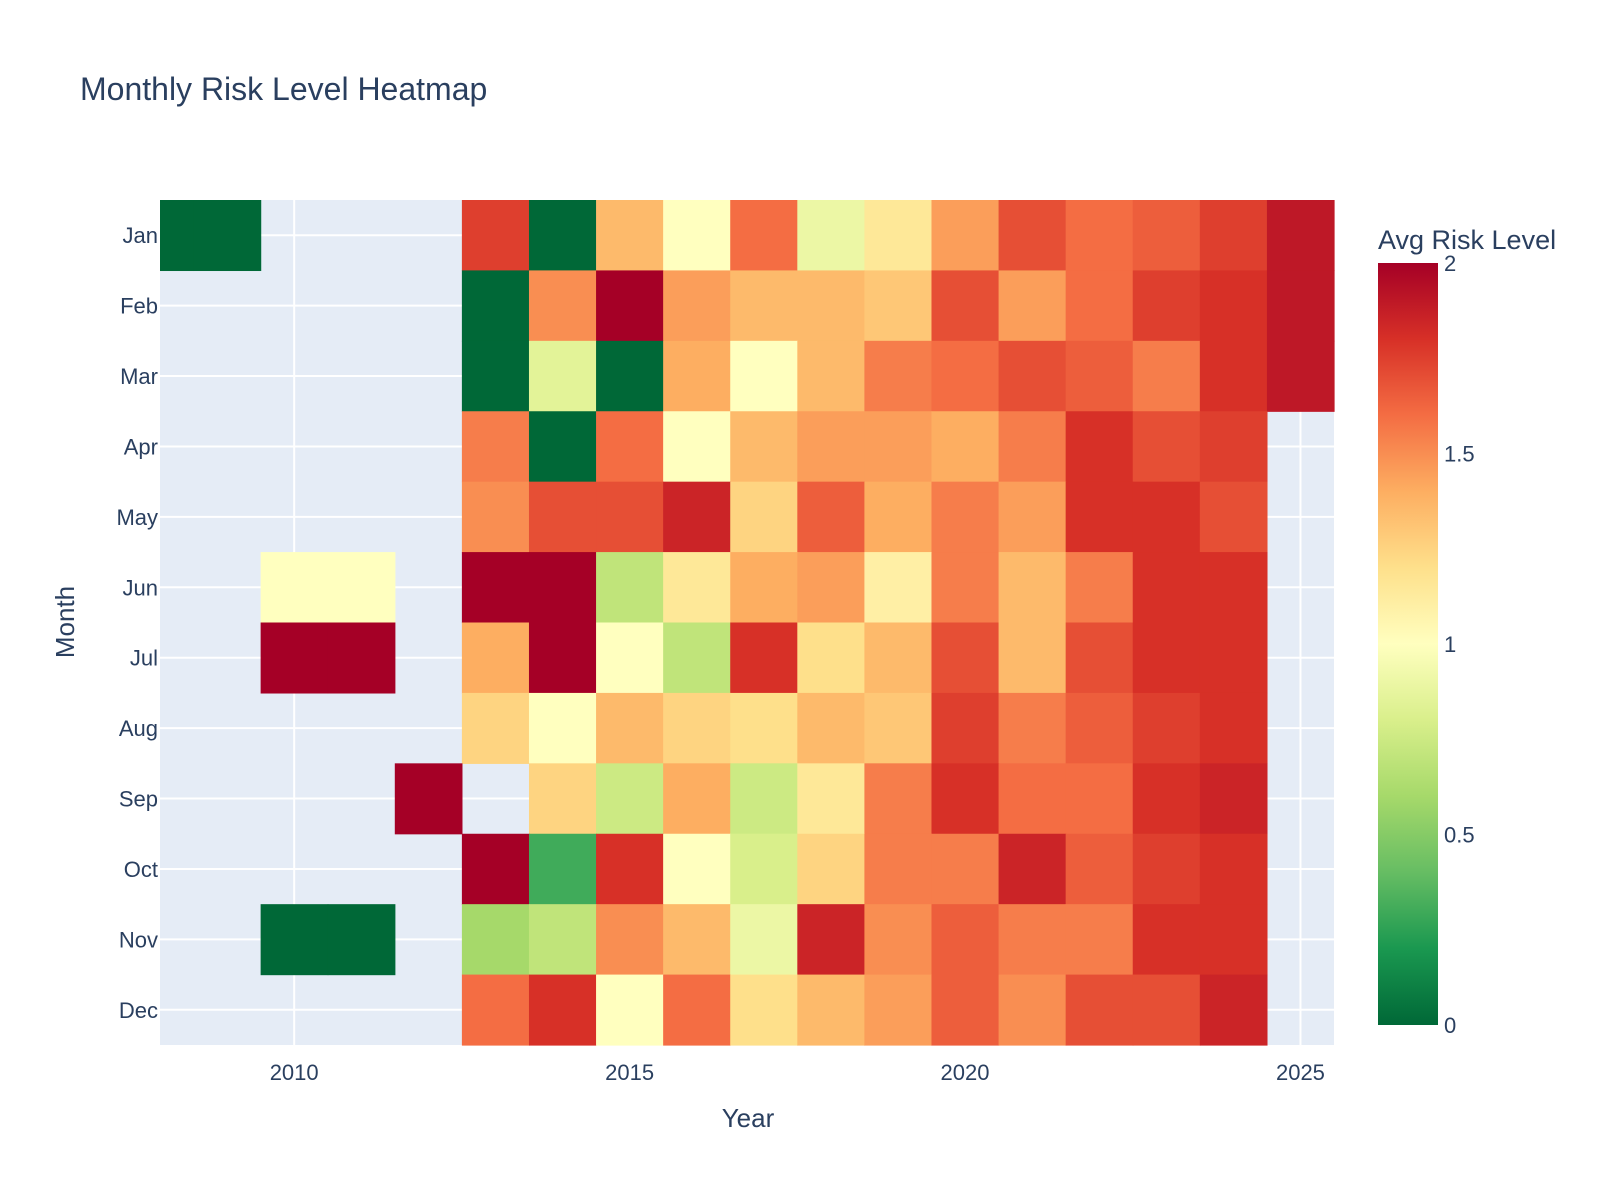  Describe the element at coordinates (137, 623) in the screenshot. I see `y-axis-ticks: Jan Feb Mar Apr May Jun Jul Aug Sep Oct Nov Dec` at that location.